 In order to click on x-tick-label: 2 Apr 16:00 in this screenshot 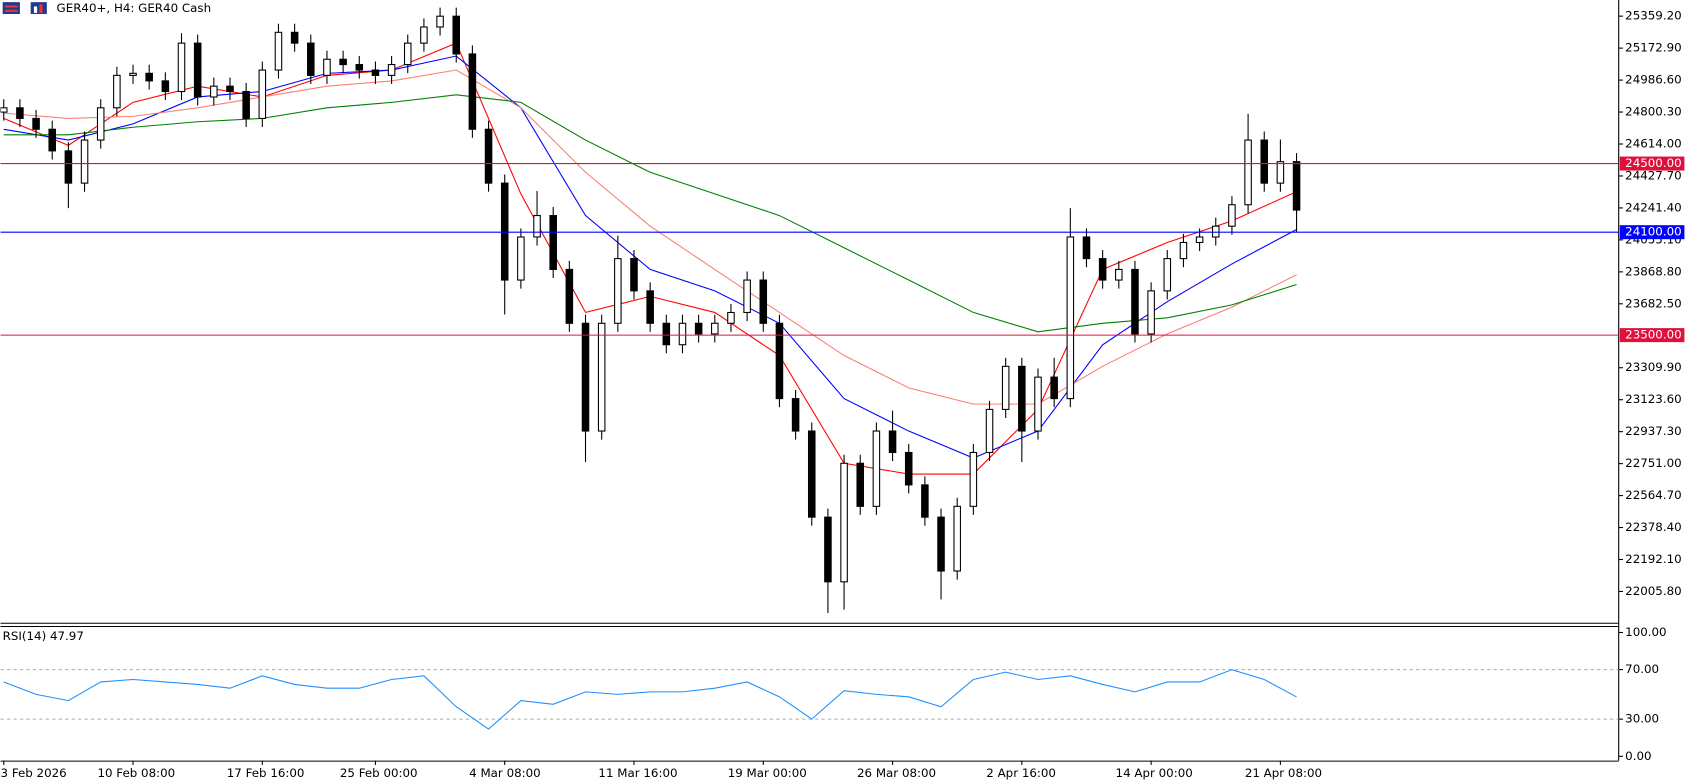, I will do `click(1021, 773)`.